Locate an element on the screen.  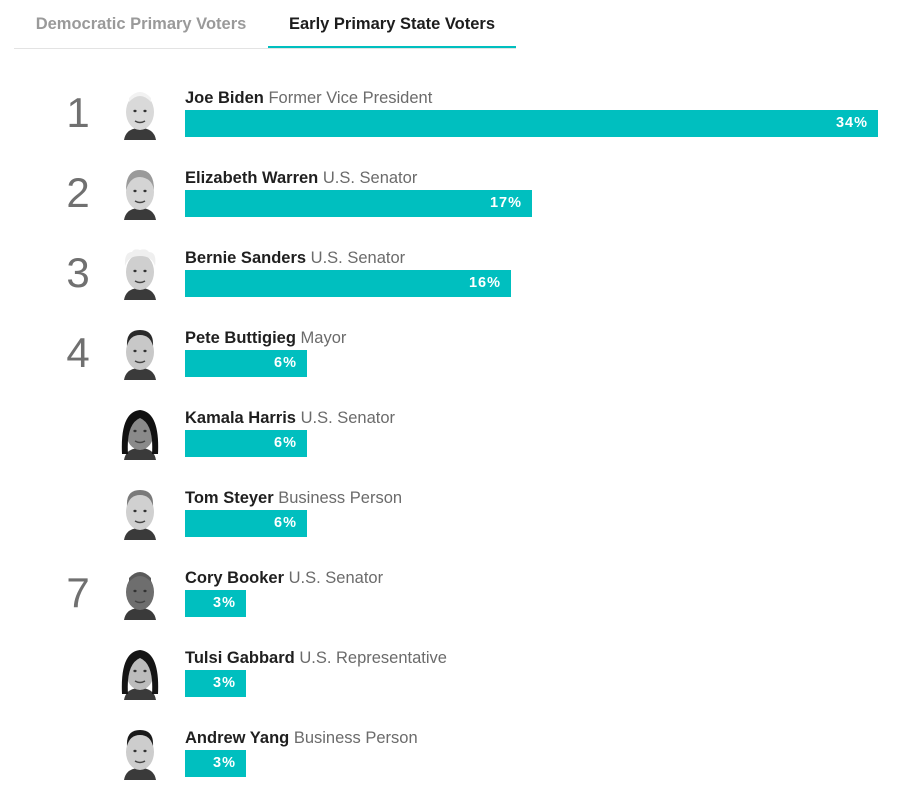
elizabeth-warren-headshot-icon is located at coordinates (140, 192).